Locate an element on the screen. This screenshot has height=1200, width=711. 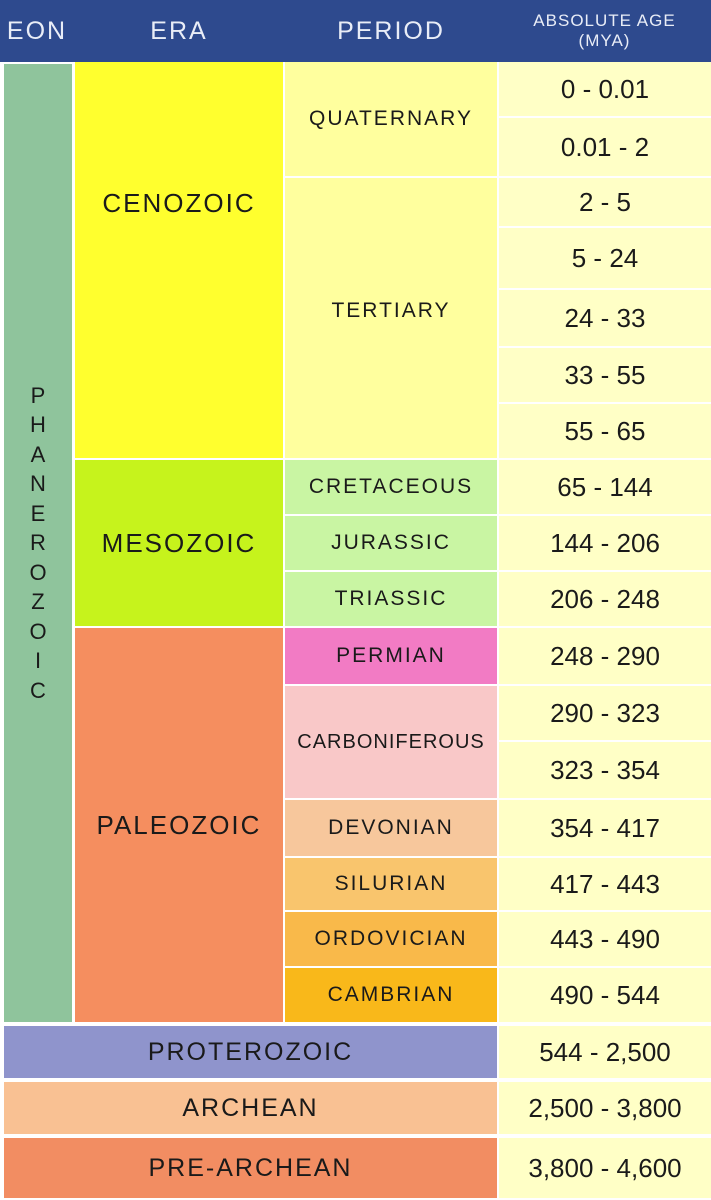
eon-proterozoic: PROTEROZOIC is located at coordinates (250, 1052).